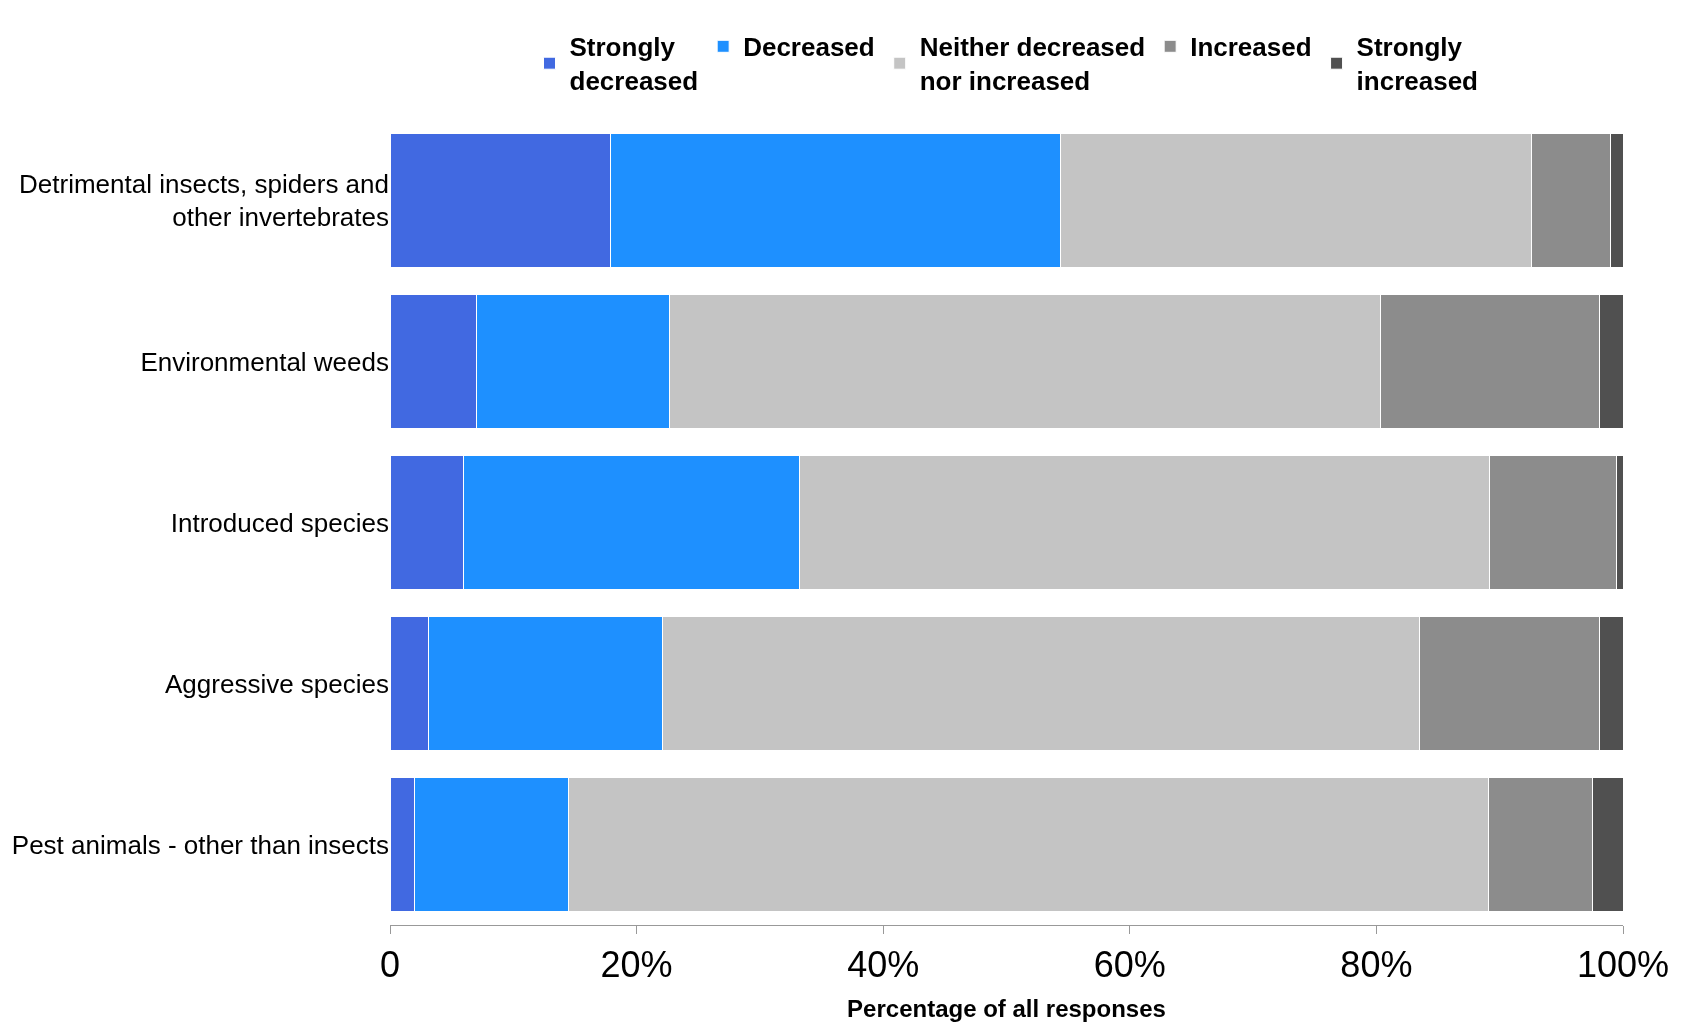  Describe the element at coordinates (1032, 64) in the screenshot. I see `legend-label: Neither decreased nor increased` at that location.